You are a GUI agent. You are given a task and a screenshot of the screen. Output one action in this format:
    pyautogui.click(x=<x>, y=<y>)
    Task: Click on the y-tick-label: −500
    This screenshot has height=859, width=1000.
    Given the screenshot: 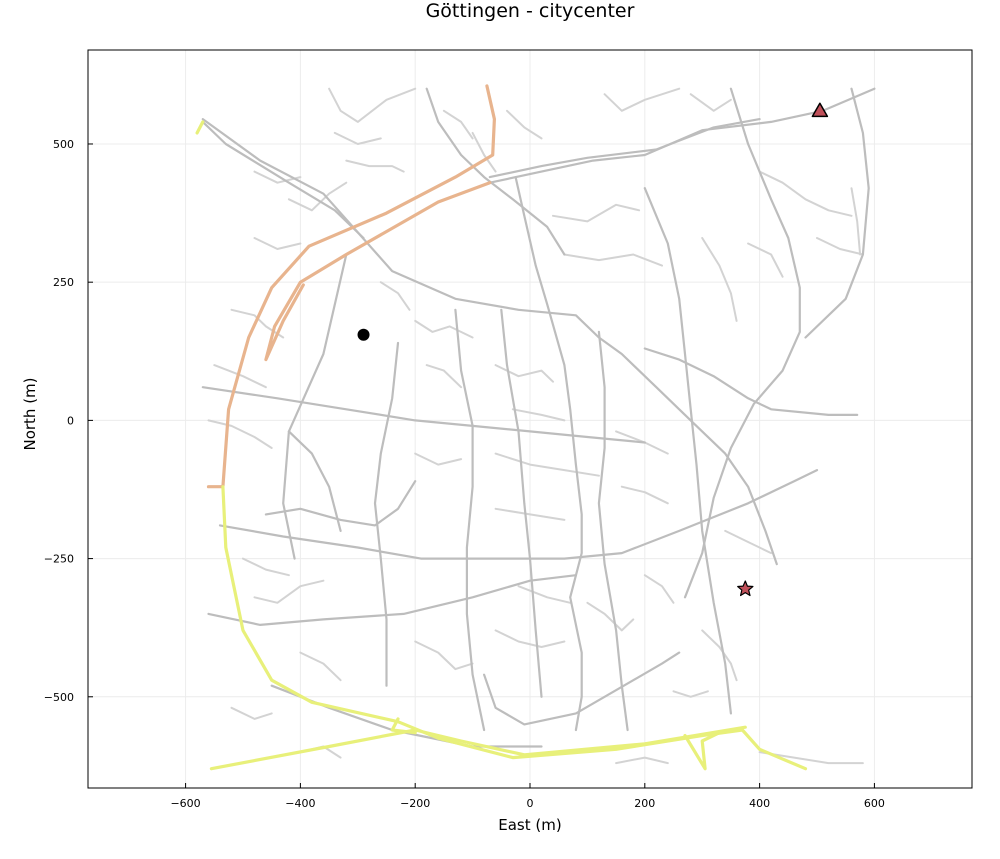 What is the action you would take?
    pyautogui.click(x=59, y=697)
    